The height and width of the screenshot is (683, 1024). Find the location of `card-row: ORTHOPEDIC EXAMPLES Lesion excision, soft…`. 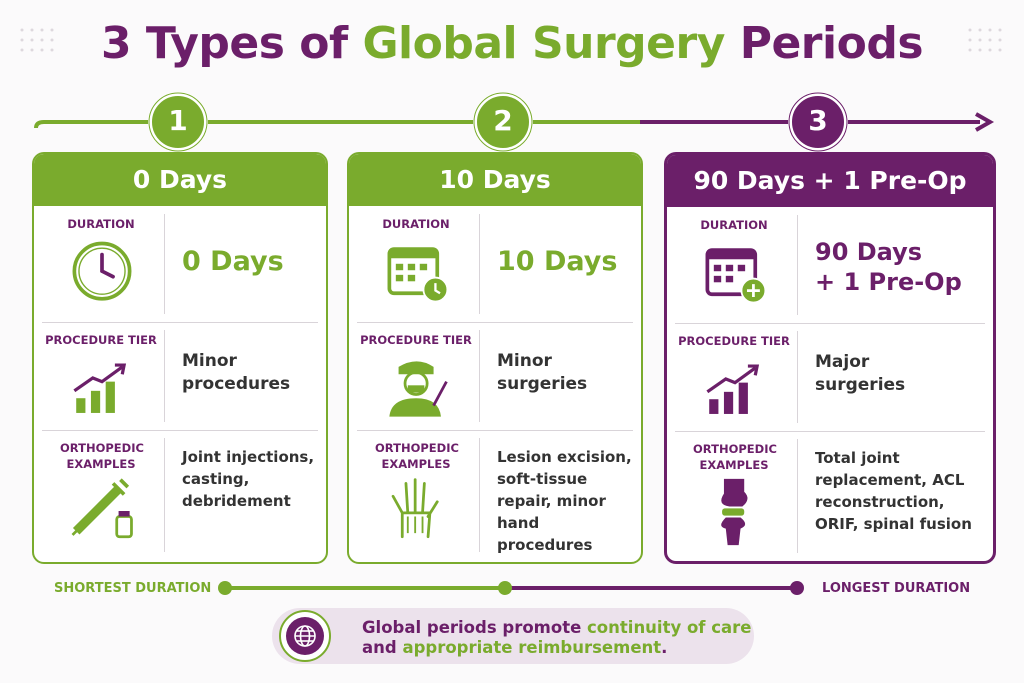

card-row: ORTHOPEDIC EXAMPLES Lesion excision, soft… is located at coordinates (495, 495).